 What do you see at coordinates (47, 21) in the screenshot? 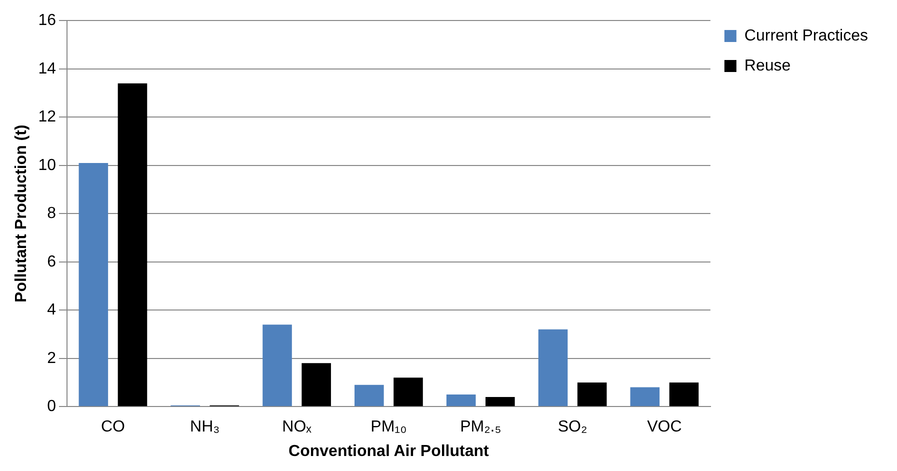
I see `y-tick-label: 16` at bounding box center [47, 21].